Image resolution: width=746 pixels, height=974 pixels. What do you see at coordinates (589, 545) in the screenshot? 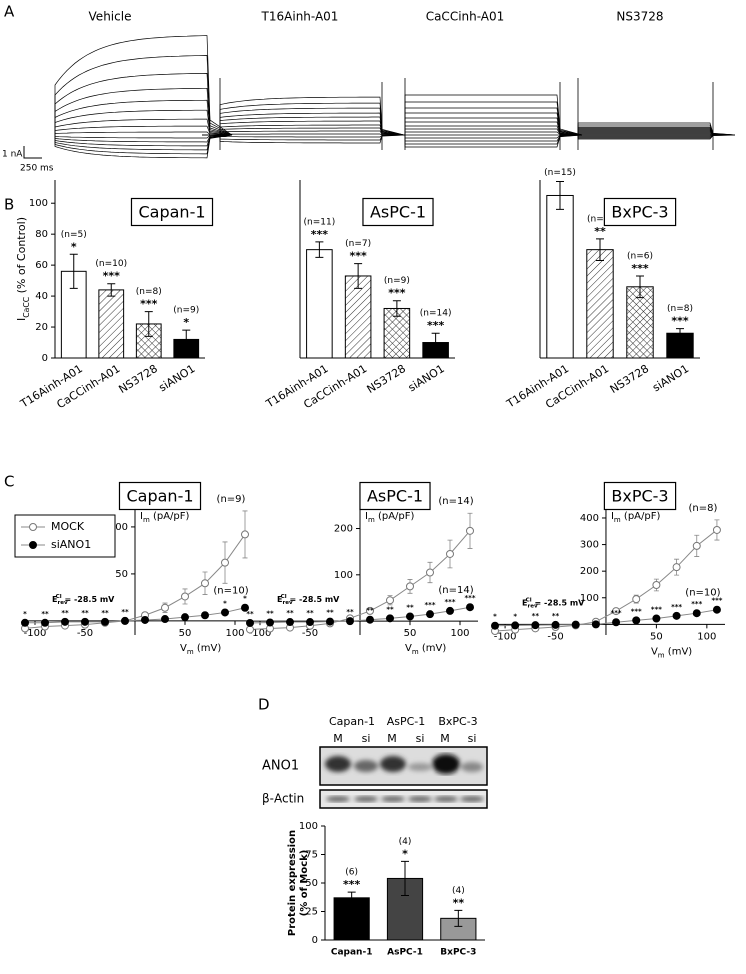
I see `y-tick-label: 300` at bounding box center [589, 545].